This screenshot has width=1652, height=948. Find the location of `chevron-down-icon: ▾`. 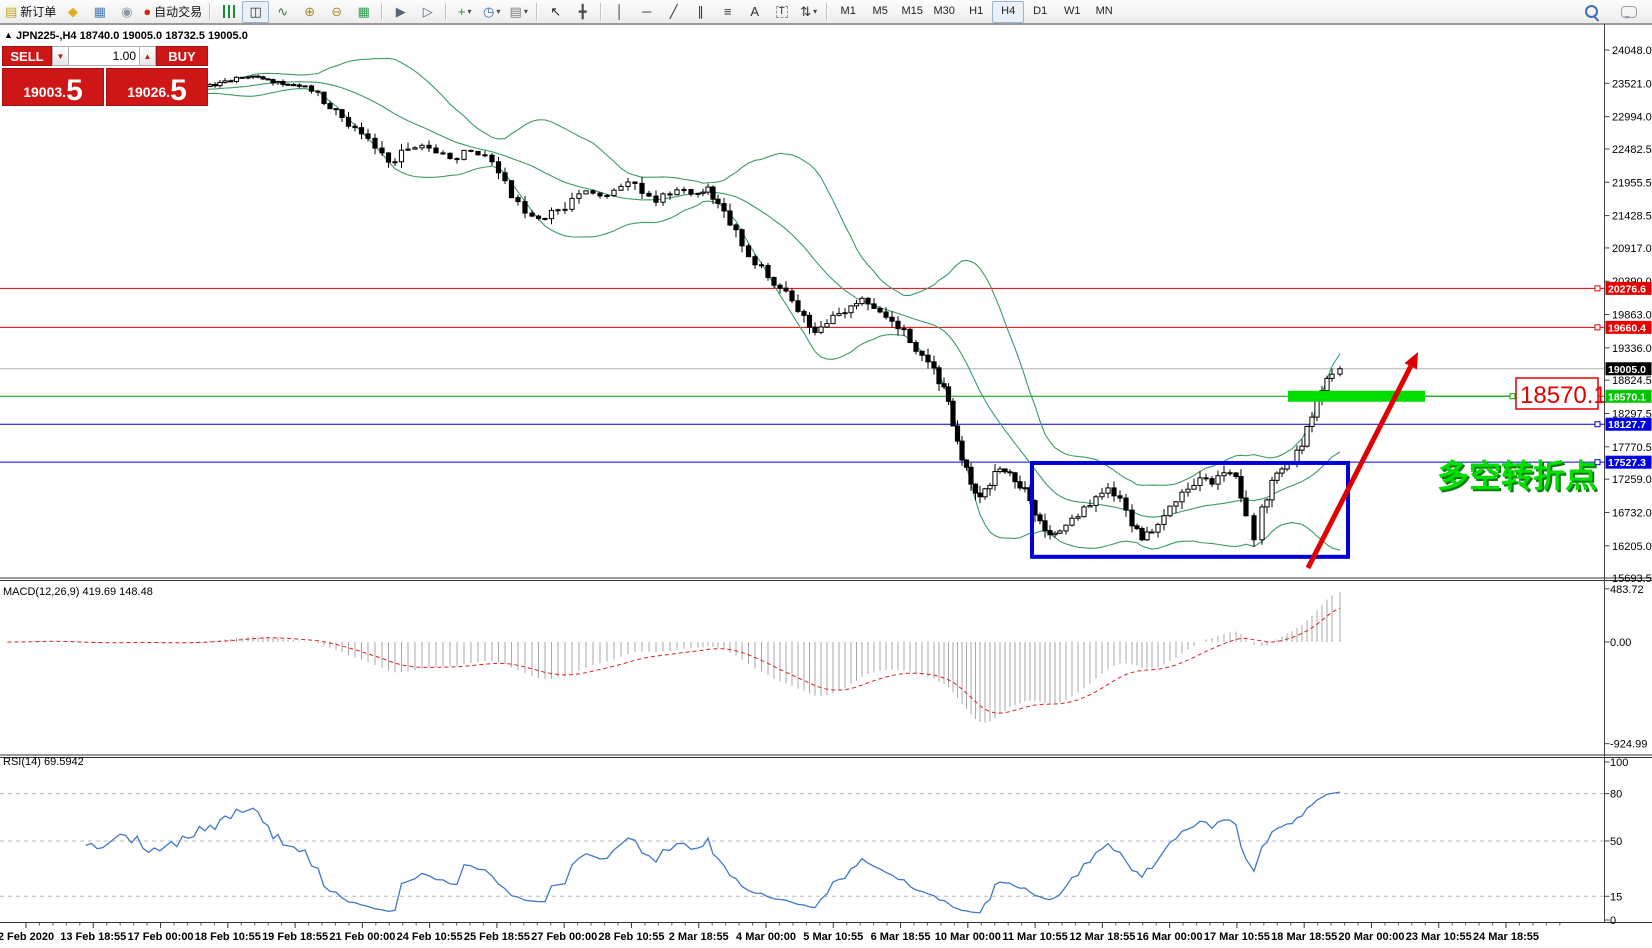

chevron-down-icon: ▾ is located at coordinates (469, 11).